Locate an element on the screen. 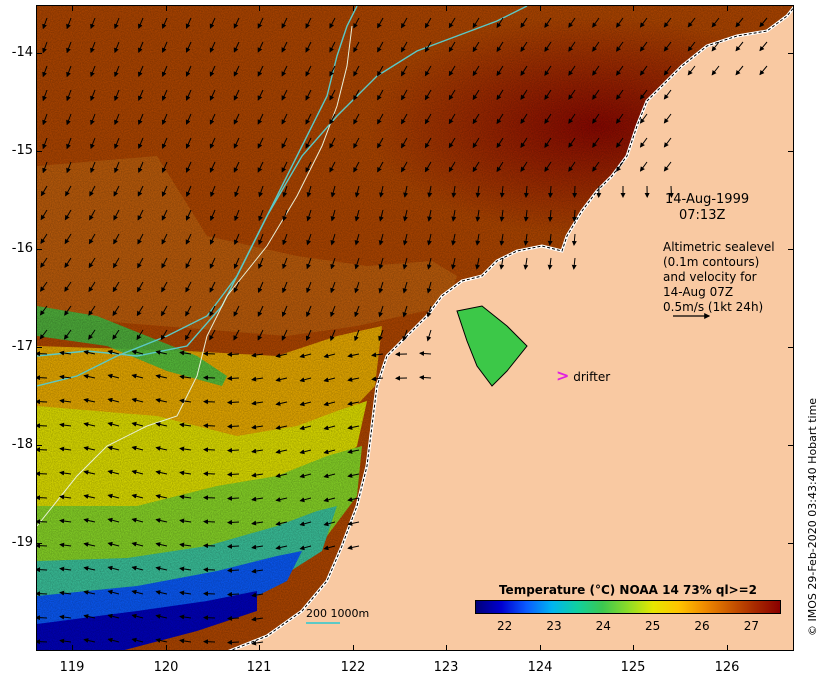 The width and height of the screenshot is (820, 680). drifter-label: drifter is located at coordinates (592, 377).